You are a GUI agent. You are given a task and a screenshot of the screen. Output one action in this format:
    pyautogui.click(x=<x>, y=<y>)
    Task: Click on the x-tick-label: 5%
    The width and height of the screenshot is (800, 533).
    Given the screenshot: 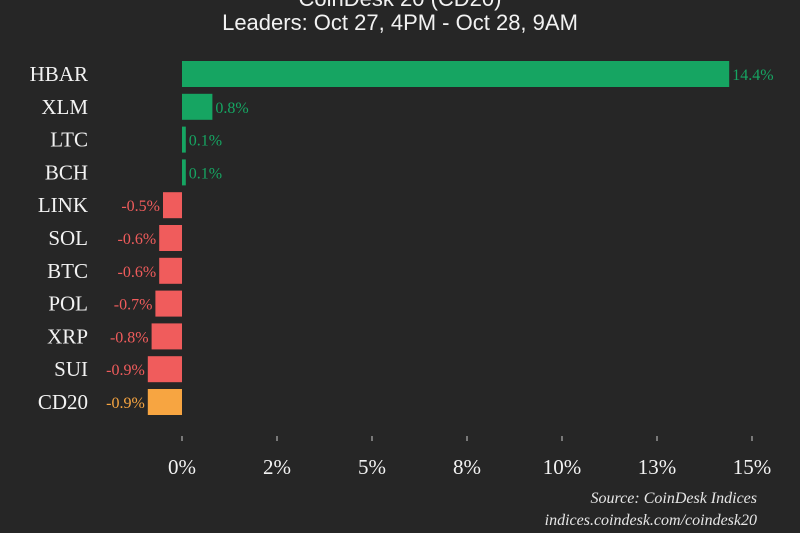 What is the action you would take?
    pyautogui.click(x=372, y=467)
    